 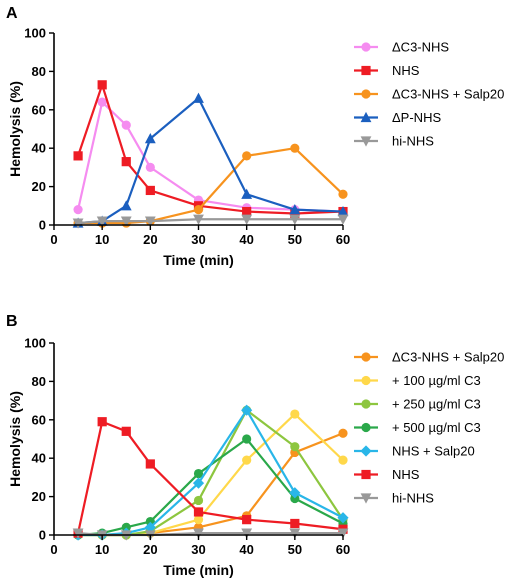 I want to click on legend-label-5: NHS, so click(x=406, y=474).